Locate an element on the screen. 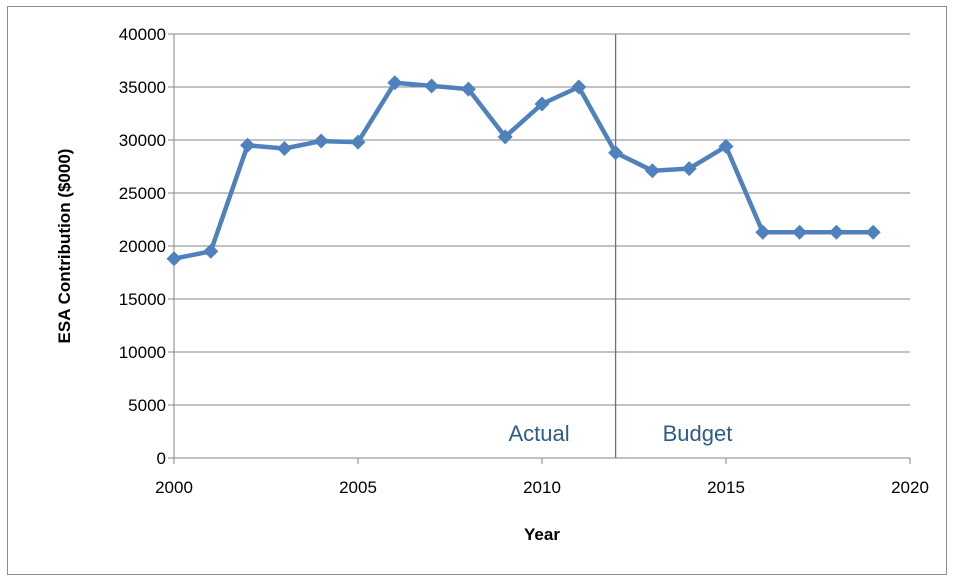 This screenshot has height=581, width=956. x-tick-label: 2000 is located at coordinates (174, 487).